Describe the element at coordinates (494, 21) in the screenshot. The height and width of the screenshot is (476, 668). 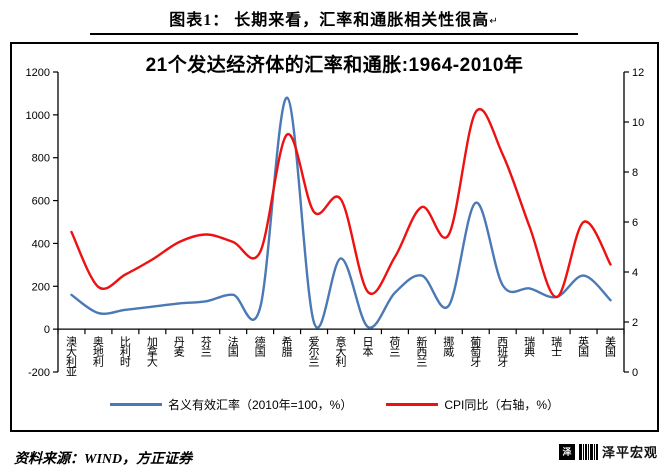
I see `paragraph-mark-icon: ↵` at that location.